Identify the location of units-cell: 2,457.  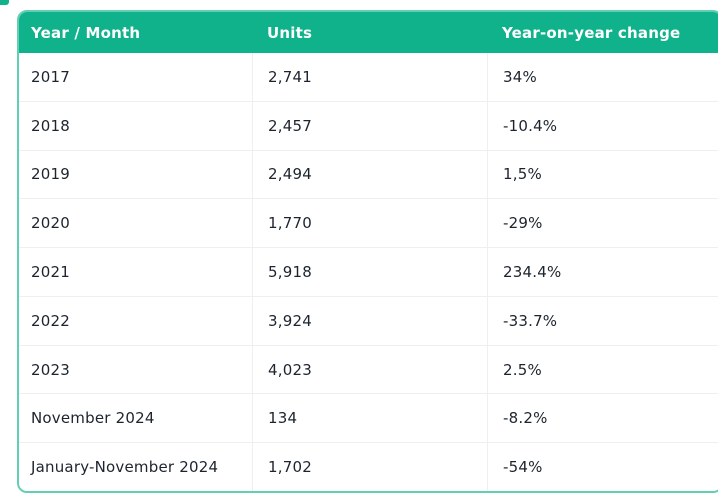
(369, 125).